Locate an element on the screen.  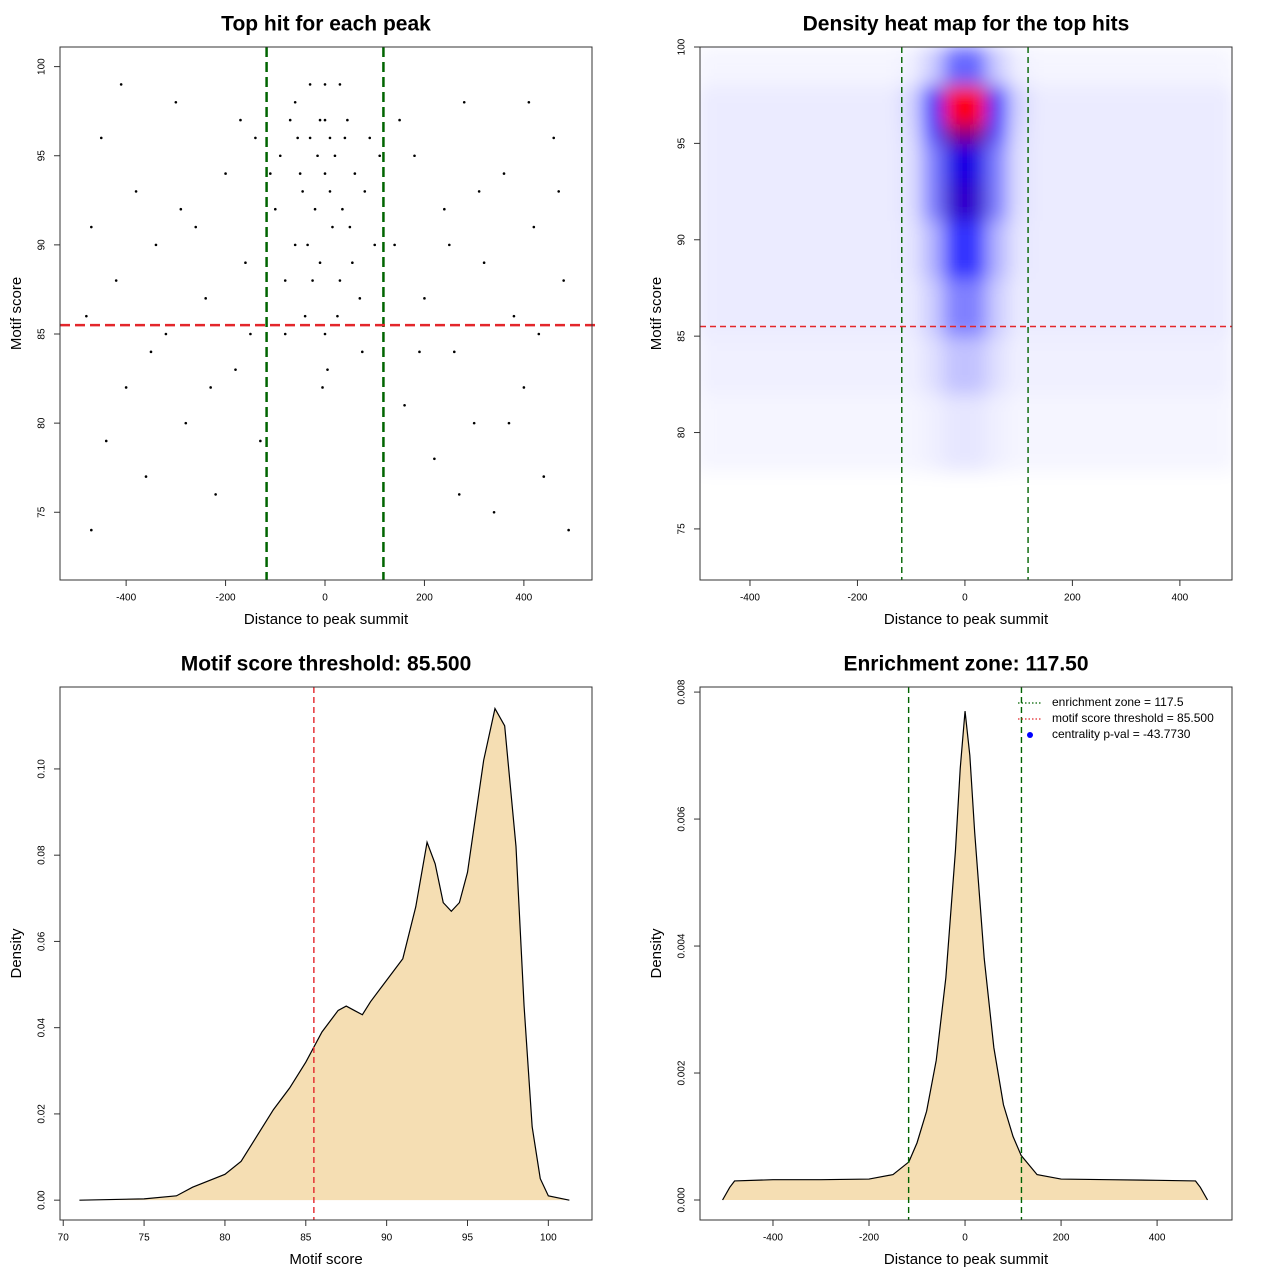
y-tick-label: 0.08 is located at coordinates (42, 855).